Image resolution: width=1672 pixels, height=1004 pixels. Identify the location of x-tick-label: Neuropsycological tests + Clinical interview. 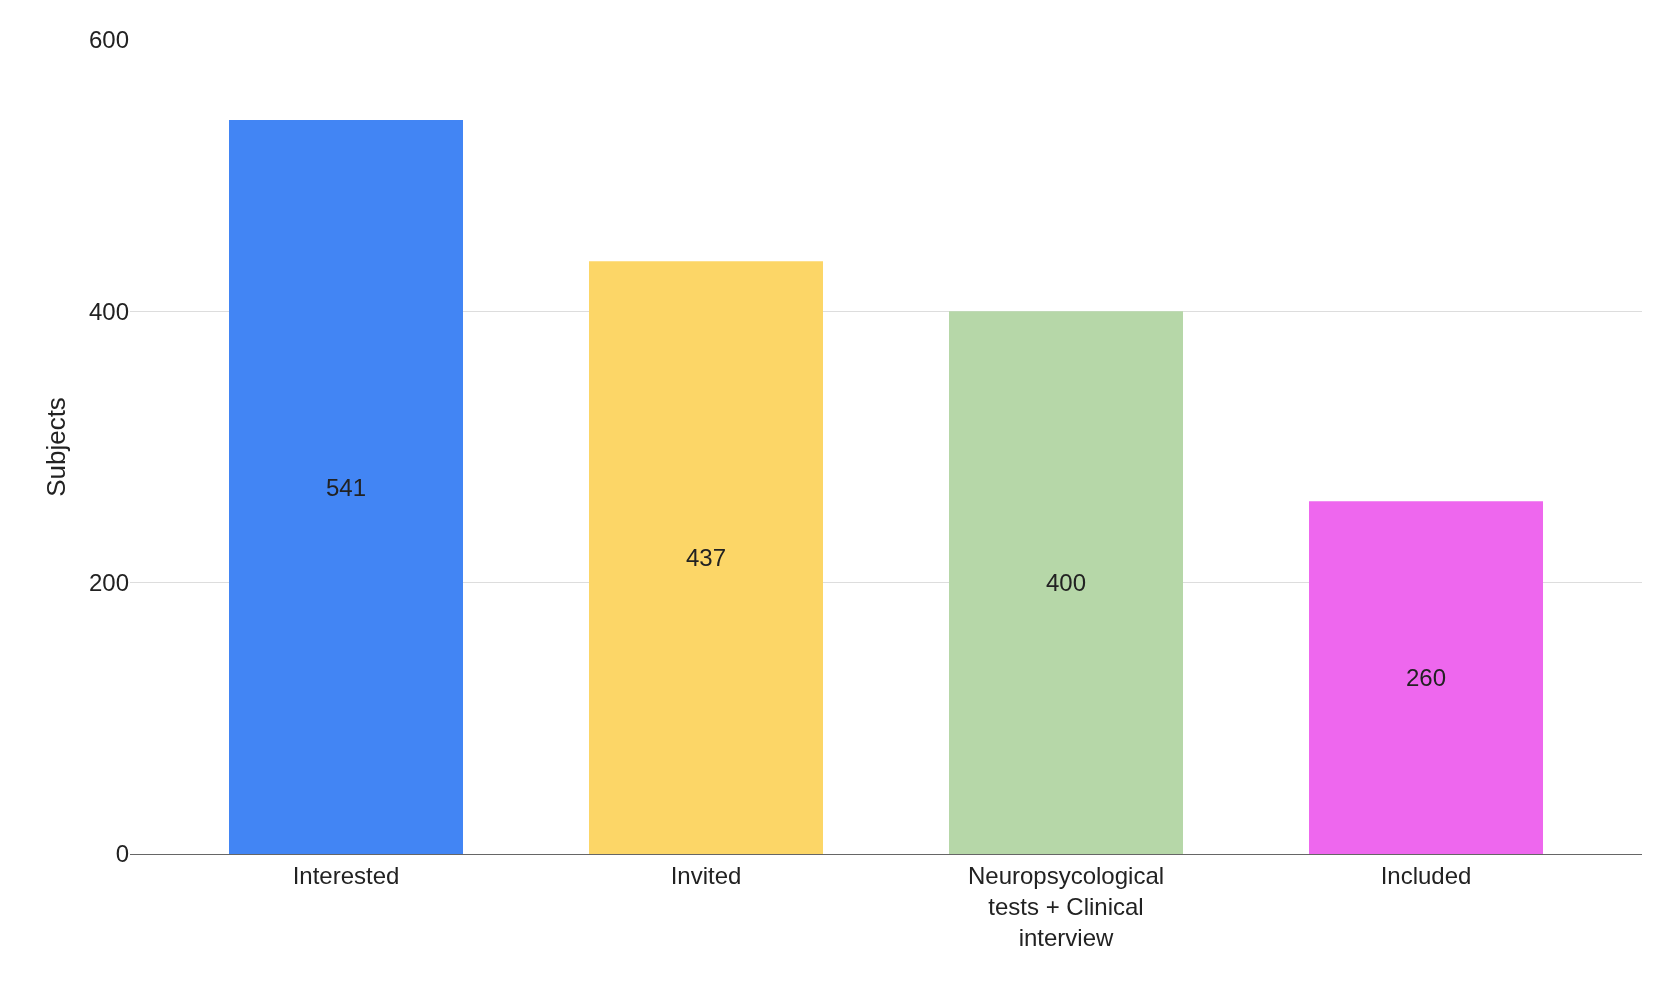
(1066, 906).